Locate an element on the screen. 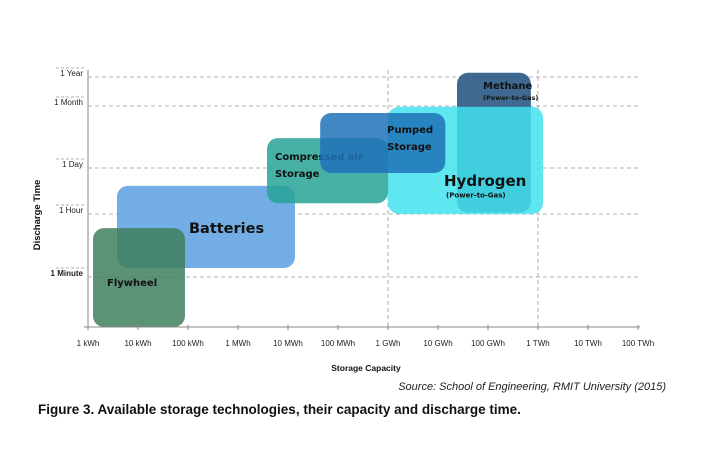 The image size is (702, 459). x-tick-label: 100 GWh is located at coordinates (488, 343).